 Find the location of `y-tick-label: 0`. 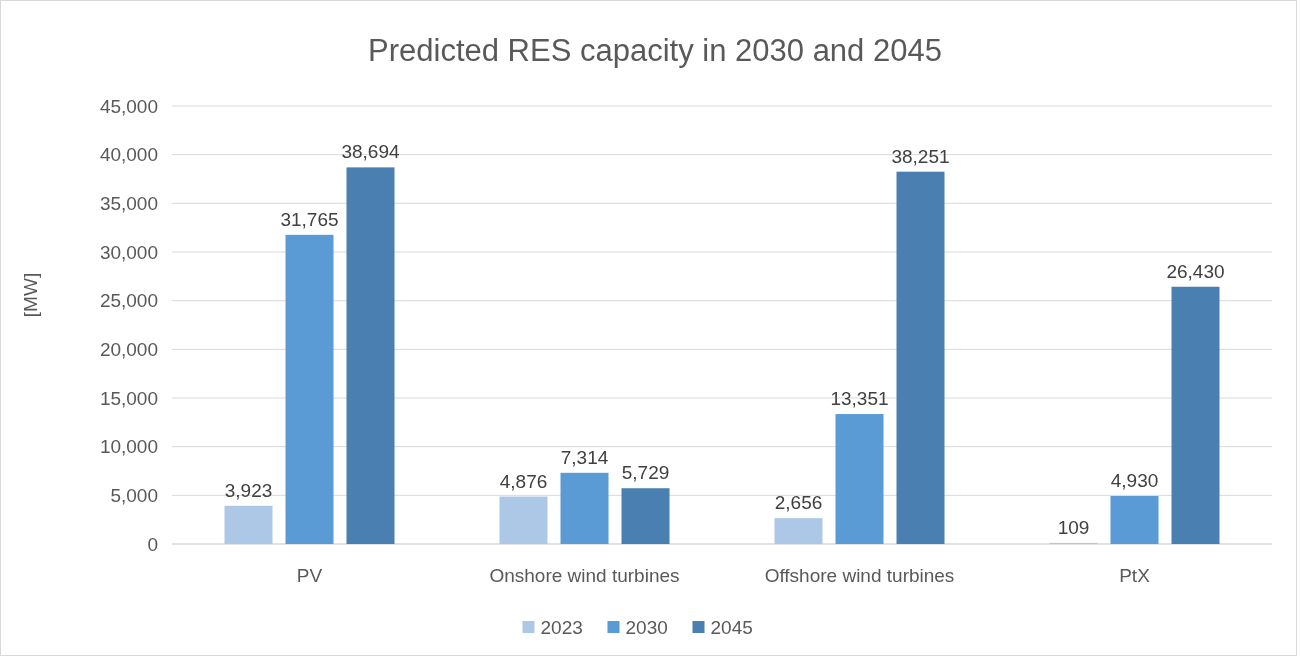

y-tick-label: 0 is located at coordinates (152, 544).